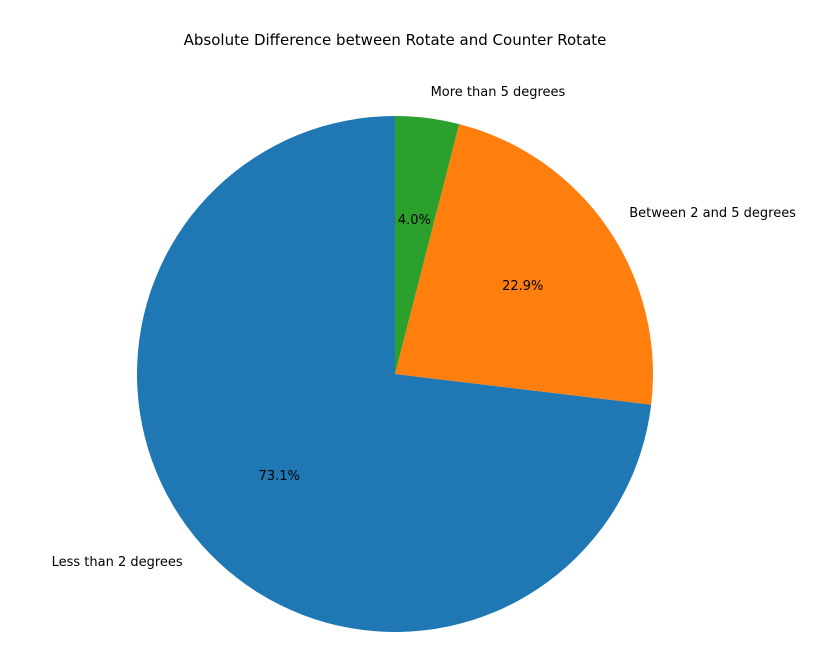 The image size is (832, 646). Describe the element at coordinates (279, 476) in the screenshot. I see `pie-percent-label-1: 73.1%` at that location.